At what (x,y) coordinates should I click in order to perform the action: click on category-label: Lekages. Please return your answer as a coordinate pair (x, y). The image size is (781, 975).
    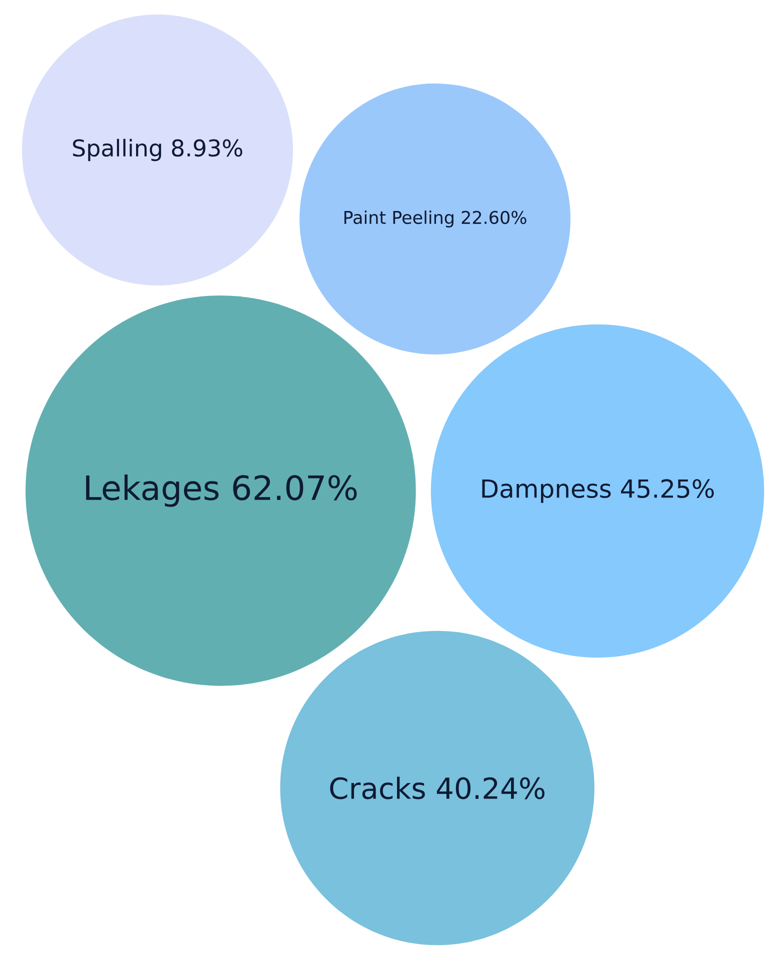
    Looking at the image, I should click on (152, 490).